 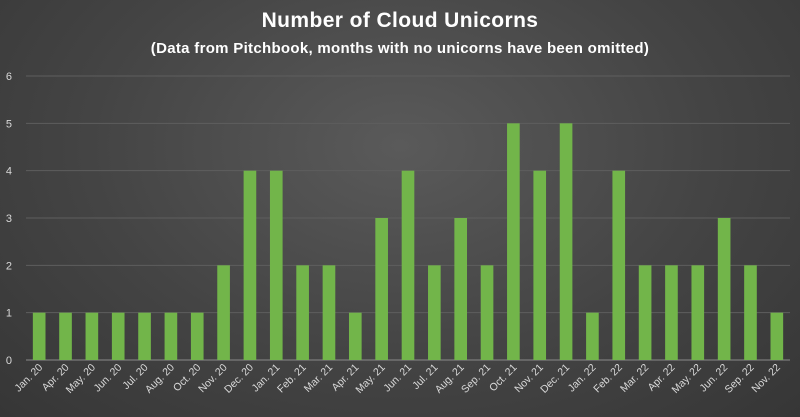 I want to click on y-tick-label: 6, so click(x=9, y=77).